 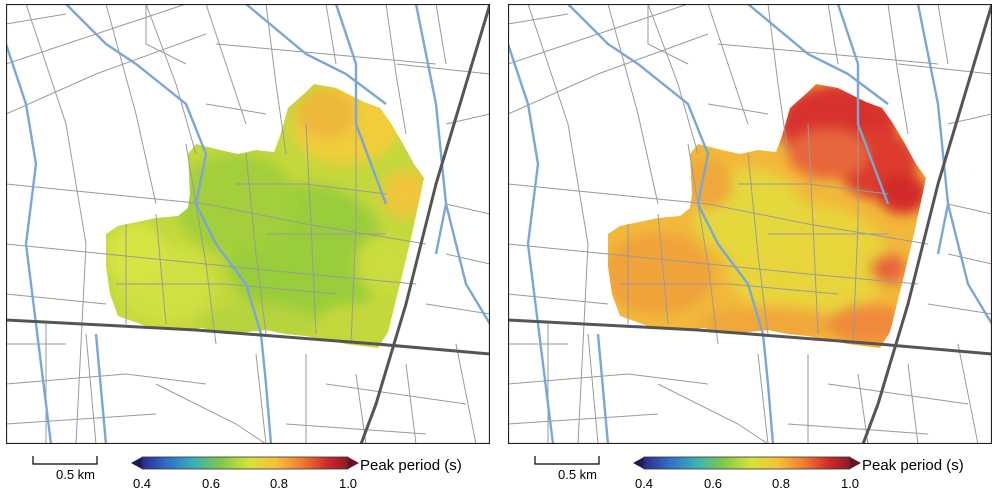 I want to click on scale-label-right: 0.5 km, so click(x=578, y=474).